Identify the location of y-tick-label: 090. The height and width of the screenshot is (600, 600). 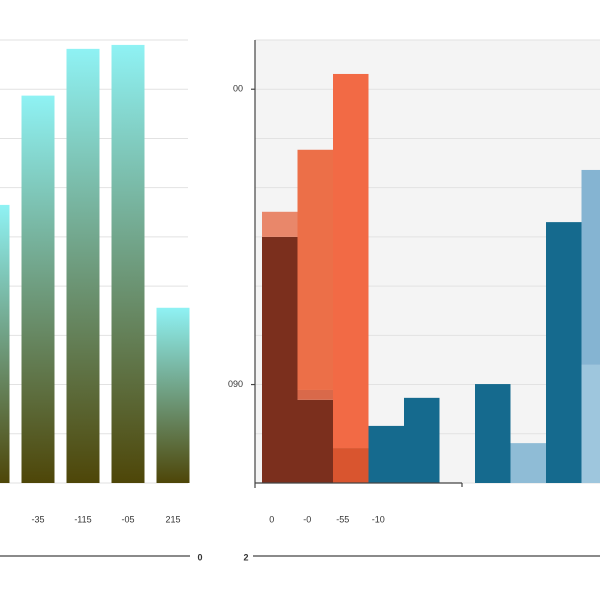
(235, 384).